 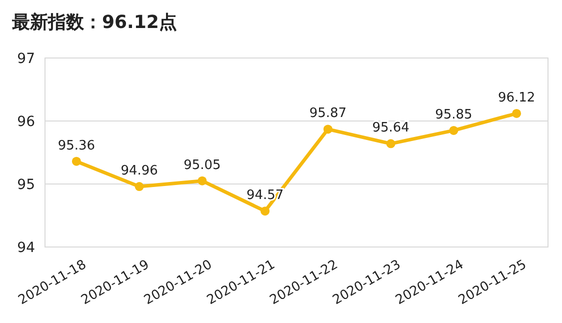 What do you see at coordinates (26, 248) in the screenshot?
I see `y-tick-label: 94` at bounding box center [26, 248].